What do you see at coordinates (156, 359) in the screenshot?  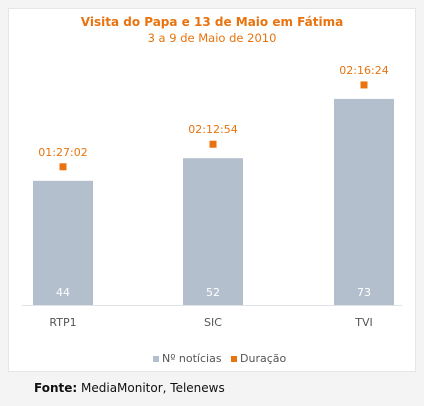 I see `legend-swatch-noticias` at bounding box center [156, 359].